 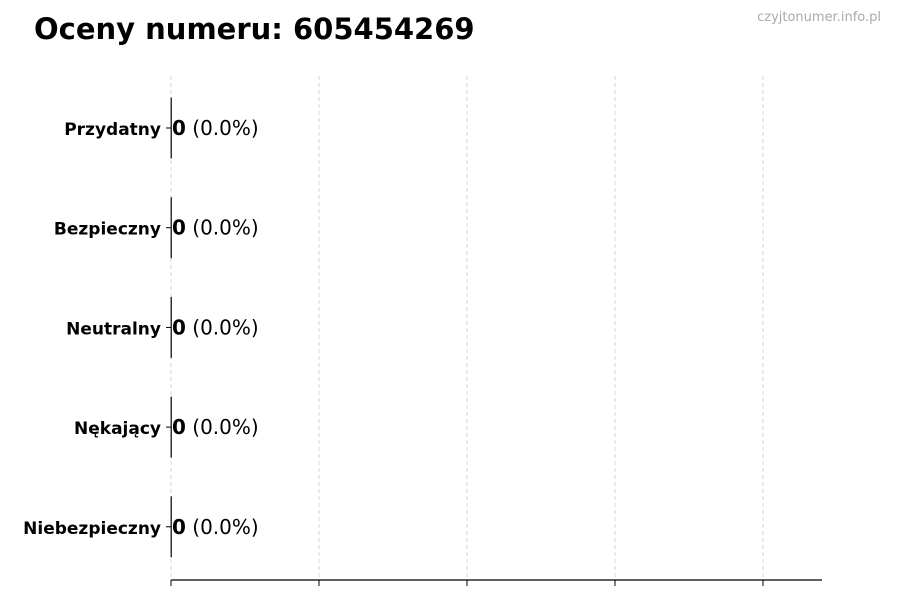 I want to click on category-label: Bezpieczny, so click(x=107, y=230).